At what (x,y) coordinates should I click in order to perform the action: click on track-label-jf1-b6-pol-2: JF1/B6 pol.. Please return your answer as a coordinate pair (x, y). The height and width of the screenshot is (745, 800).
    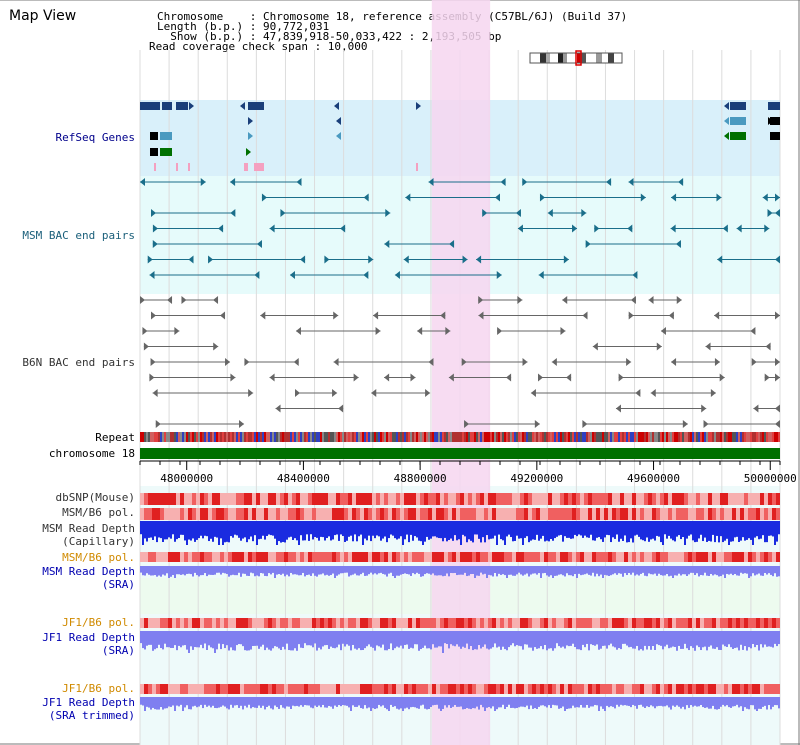
    Looking at the image, I should click on (98, 688).